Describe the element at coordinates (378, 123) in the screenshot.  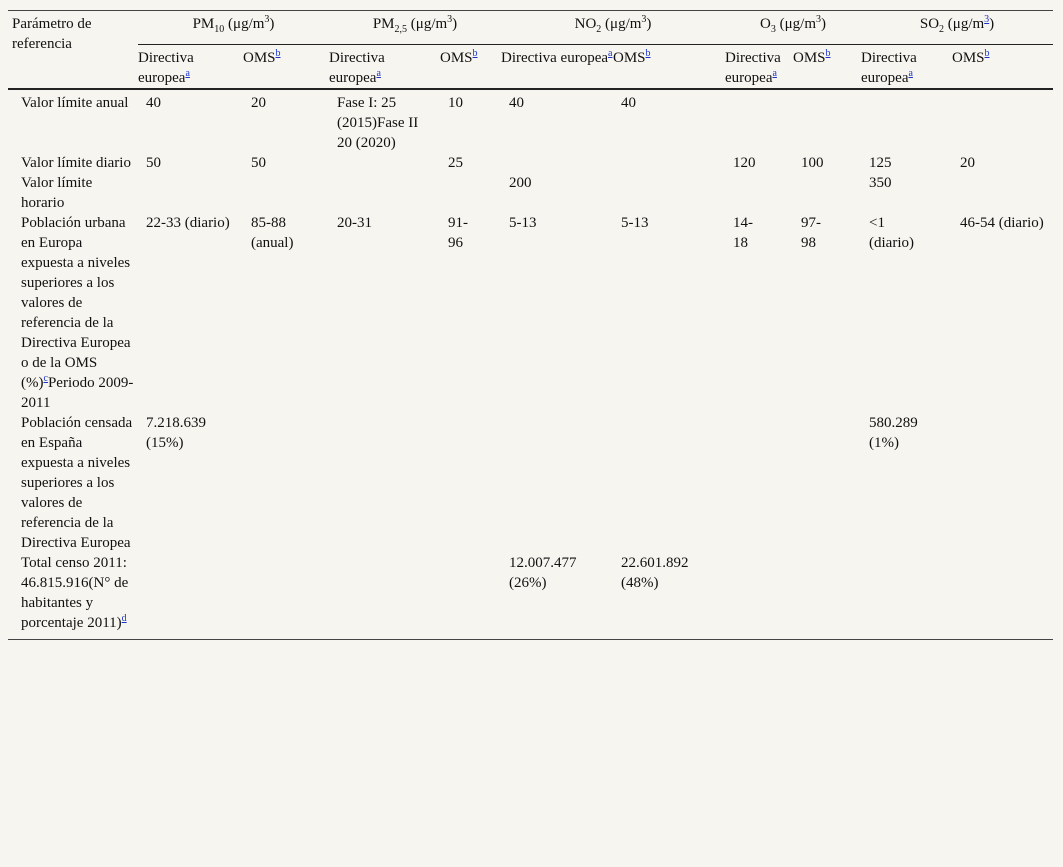
I see `table-cell: Fase I: 25 (2015)Fase II 20 (2020)` at that location.